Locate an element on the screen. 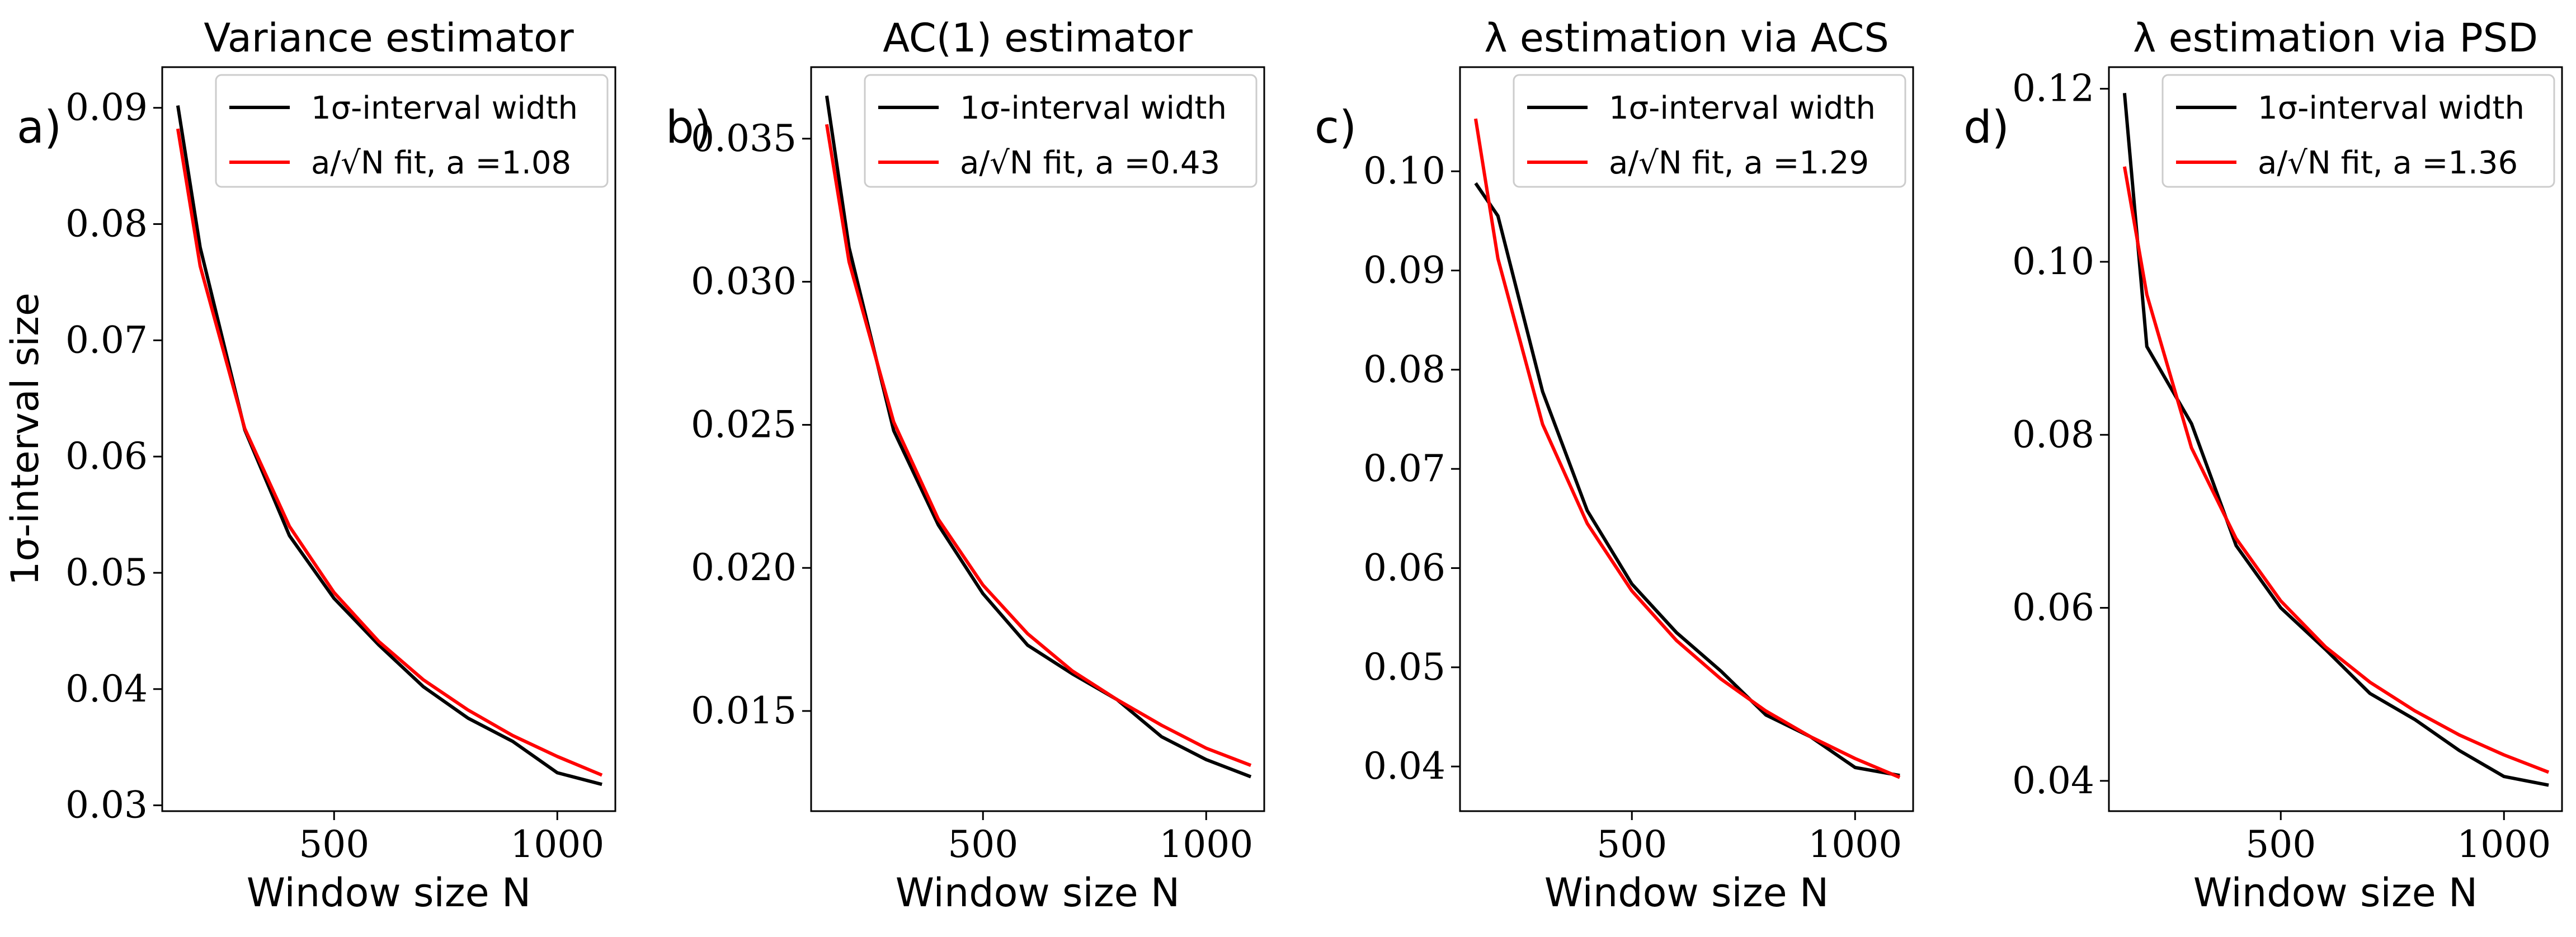 The image size is (2576, 937). y-tick-label: 0.020 is located at coordinates (744, 567).